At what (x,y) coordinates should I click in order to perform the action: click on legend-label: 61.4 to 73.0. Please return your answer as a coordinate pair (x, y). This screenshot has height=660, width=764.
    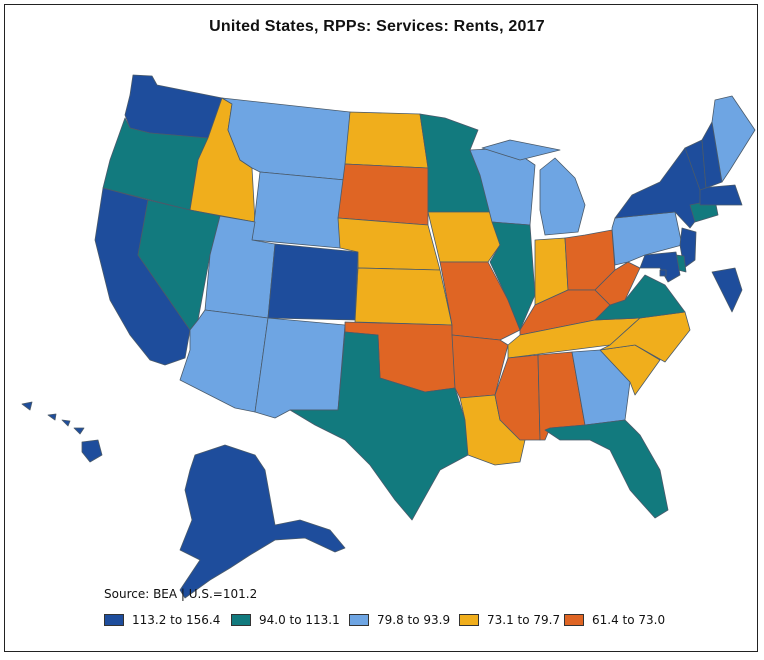
    Looking at the image, I should click on (629, 620).